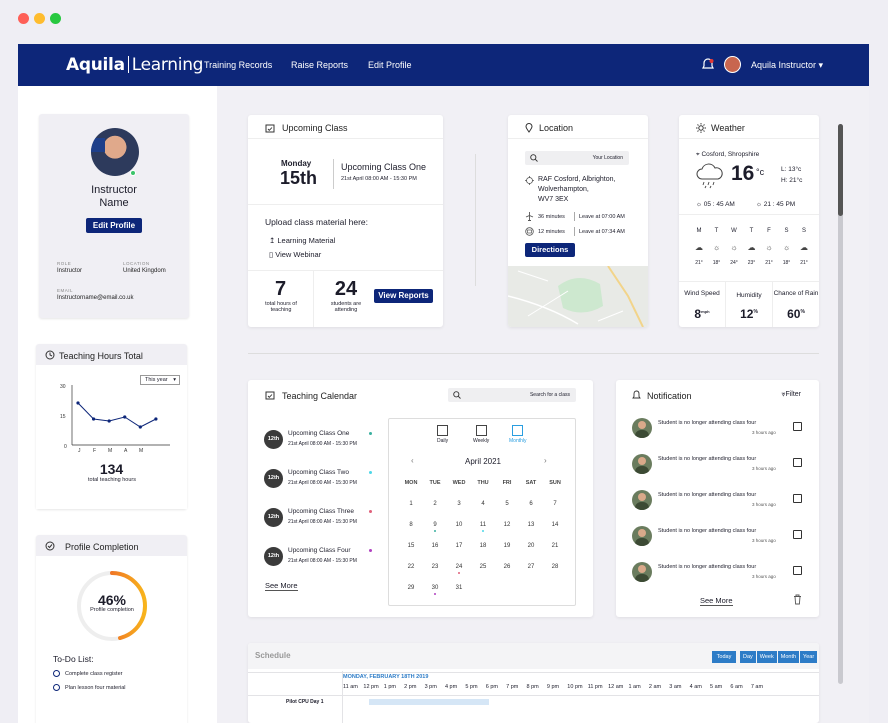 Image resolution: width=888 pixels, height=723 pixels. I want to click on bell-icon, so click(708, 64).